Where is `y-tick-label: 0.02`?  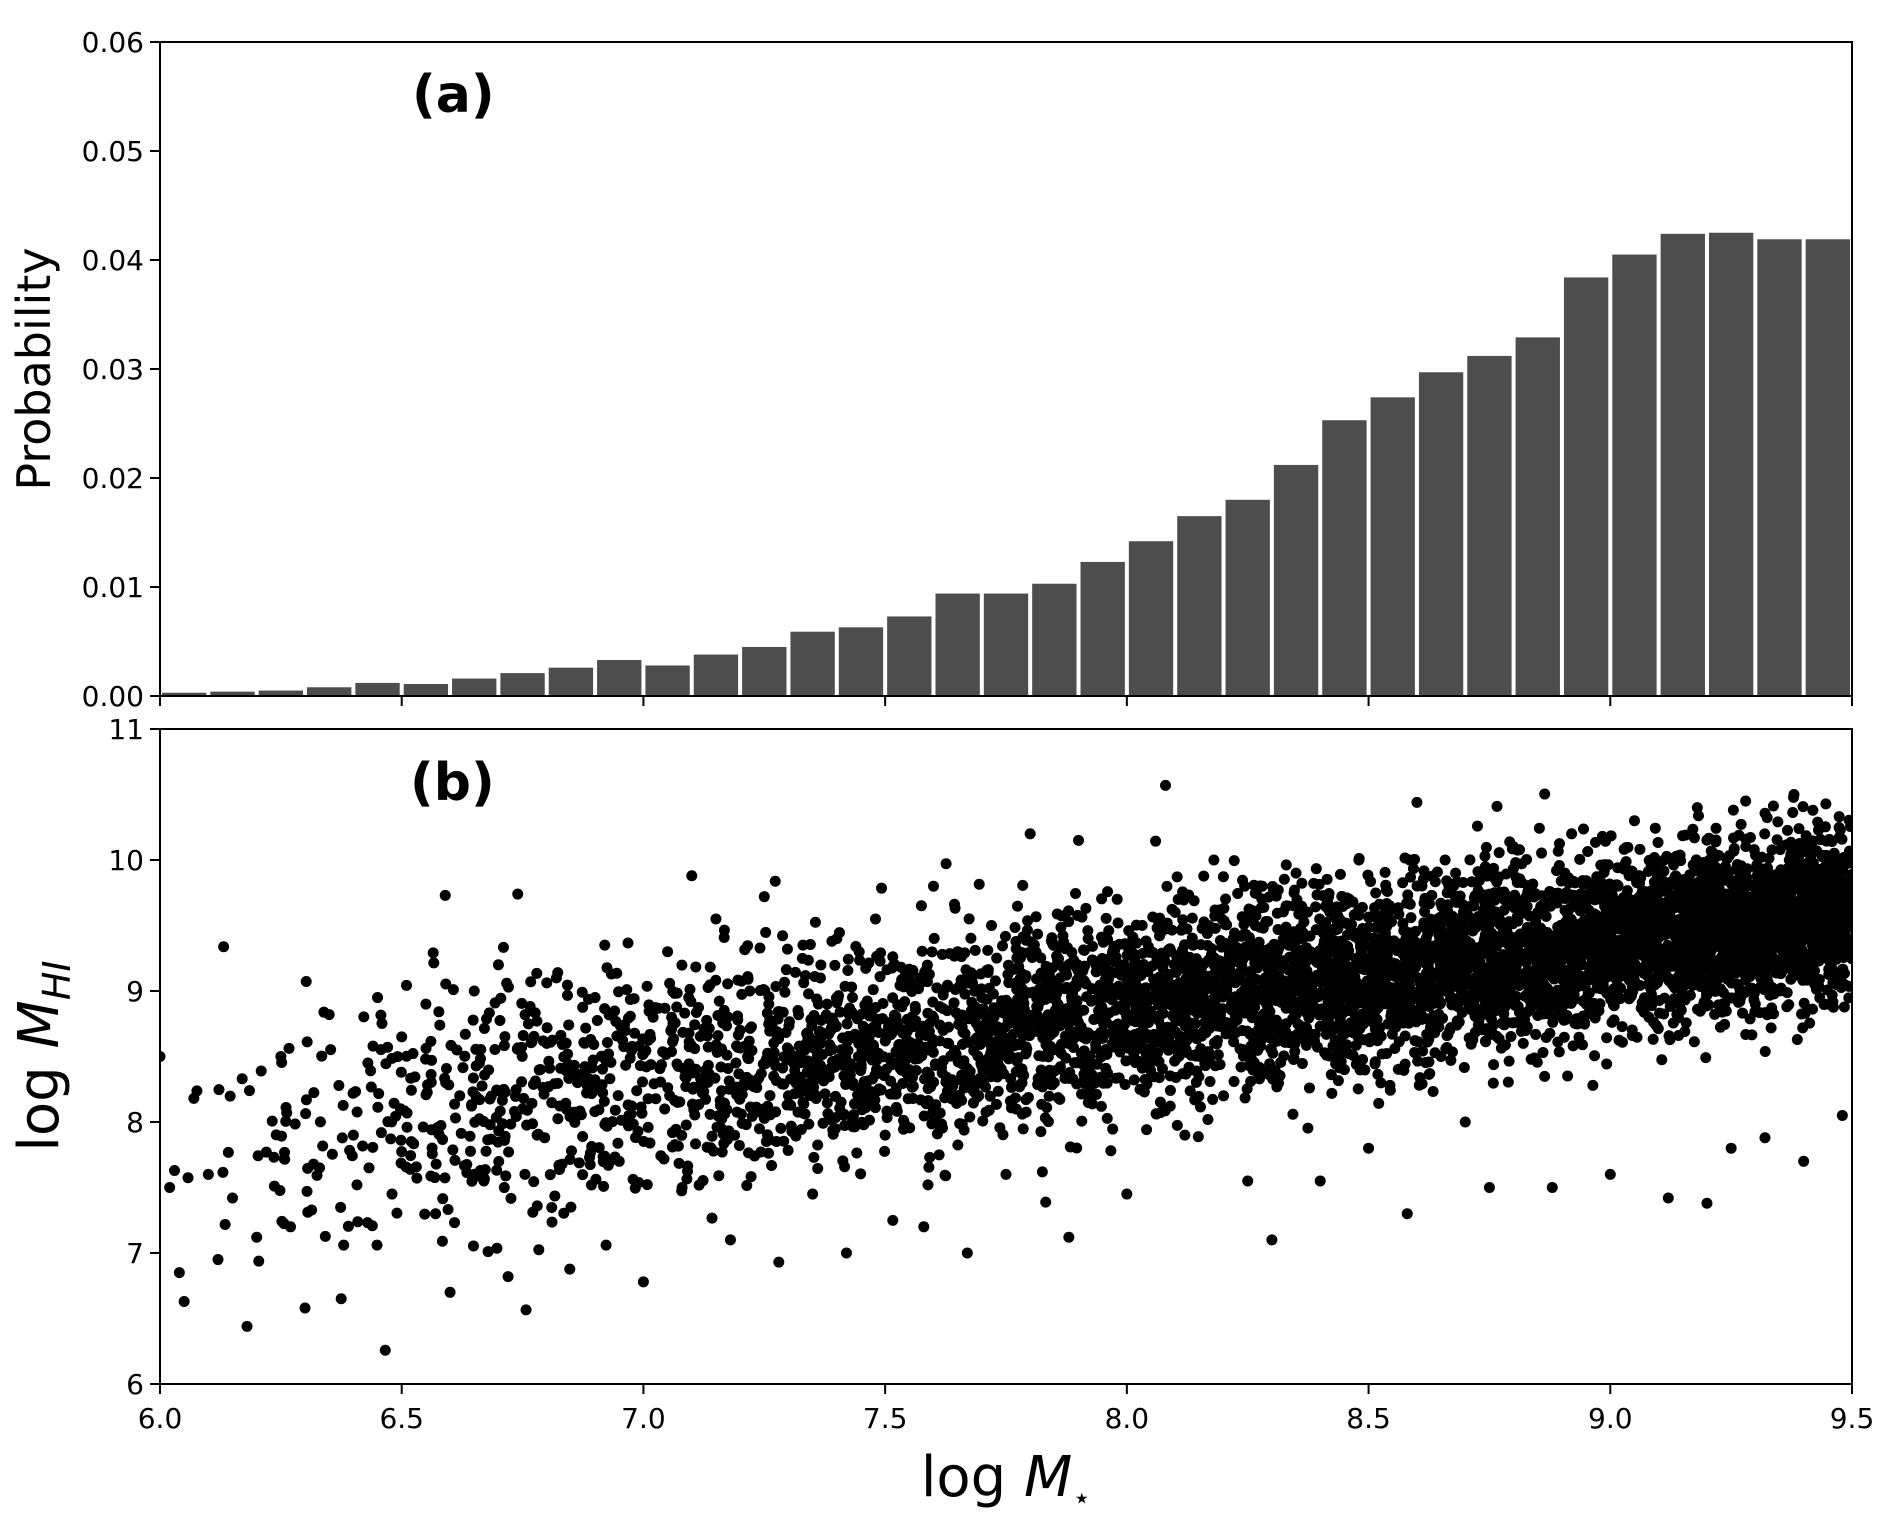 y-tick-label: 0.02 is located at coordinates (113, 478).